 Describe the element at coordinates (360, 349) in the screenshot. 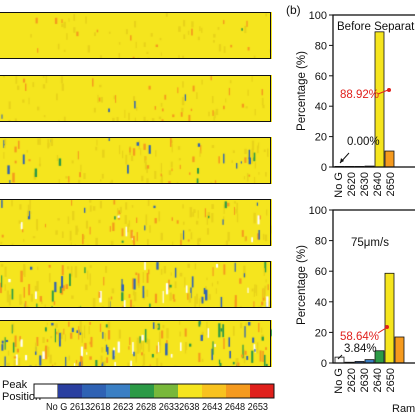

I see `bottom-chart-nog-annotation: 3.84%` at that location.